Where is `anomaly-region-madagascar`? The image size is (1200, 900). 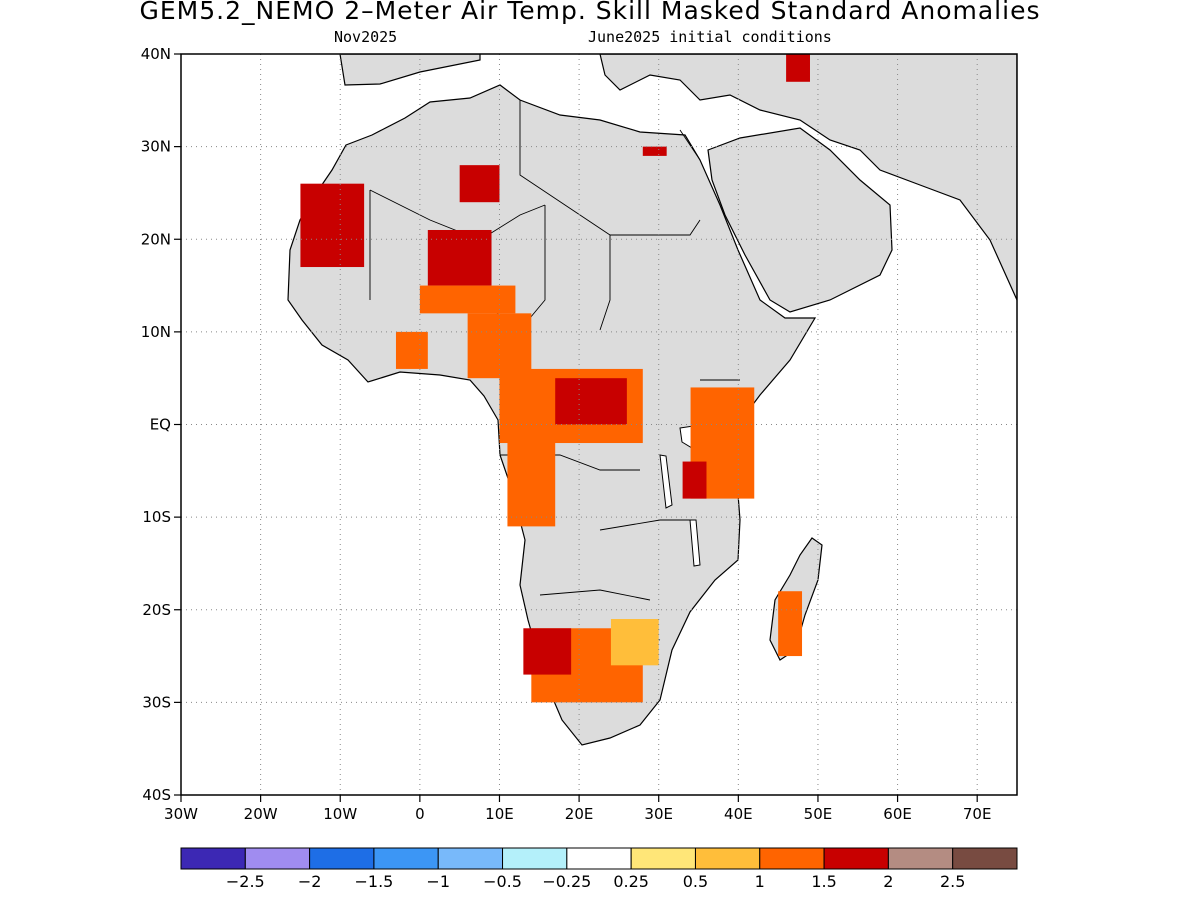
anomaly-region-madagascar is located at coordinates (790, 624).